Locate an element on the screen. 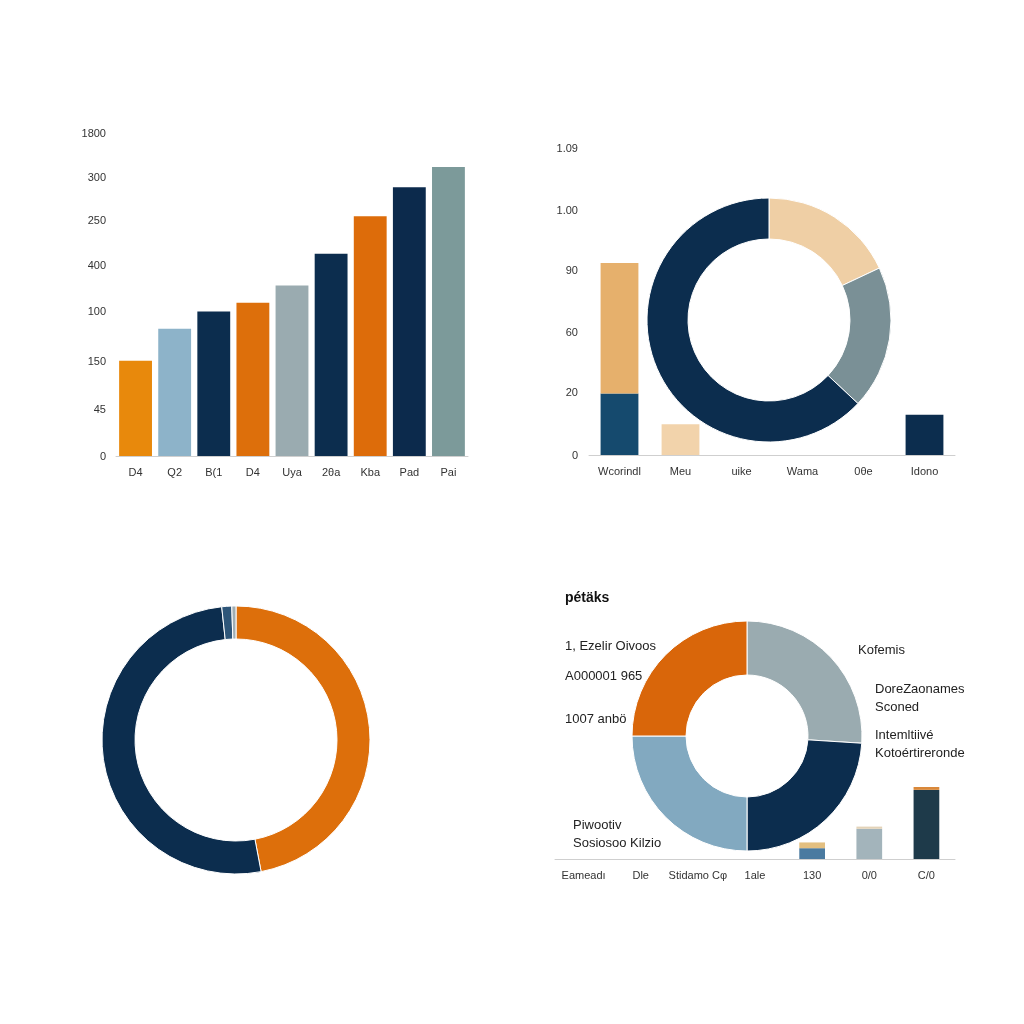  x-tick-label: Q2 is located at coordinates (175, 471).